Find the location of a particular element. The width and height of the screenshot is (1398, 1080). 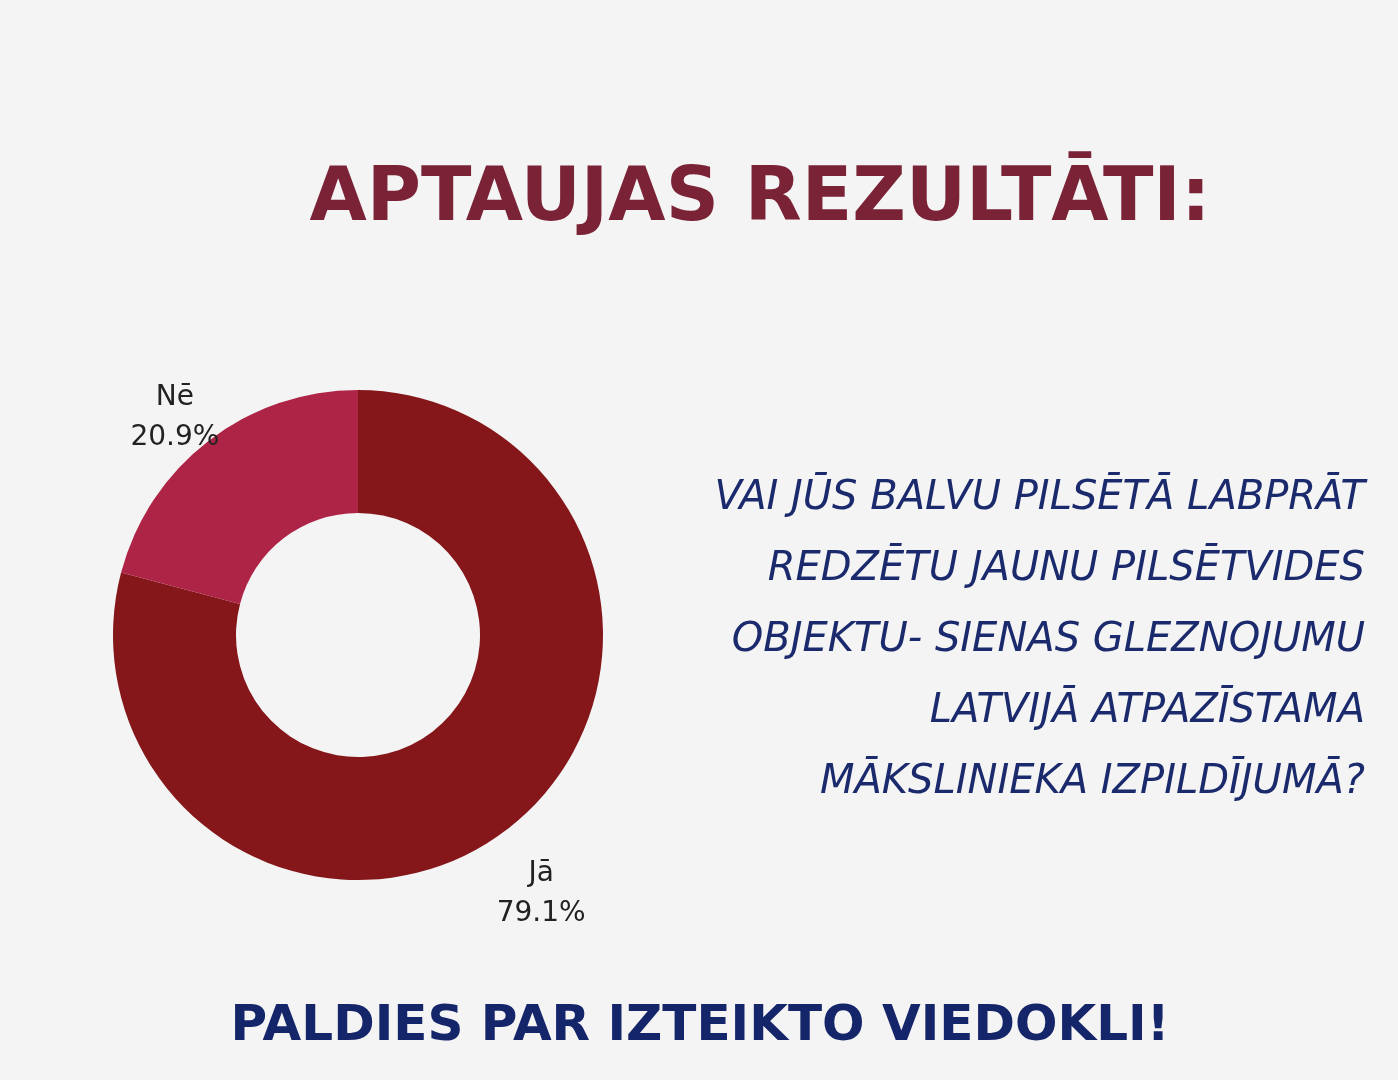

slice-label: Nē is located at coordinates (174, 396).